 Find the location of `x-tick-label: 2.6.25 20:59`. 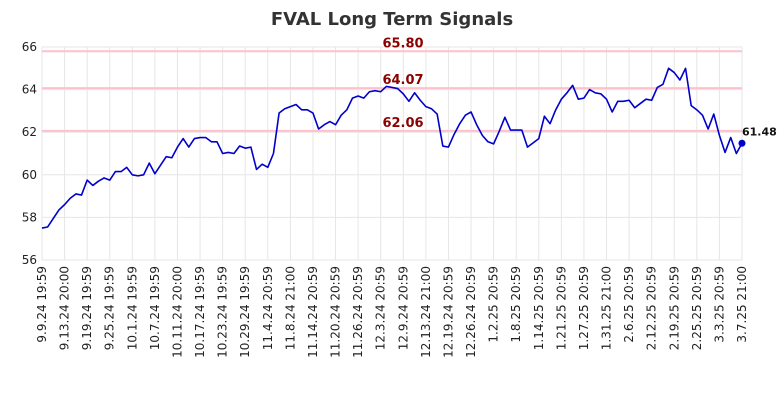

x-tick-label: 2.6.25 20:59 is located at coordinates (629, 304).